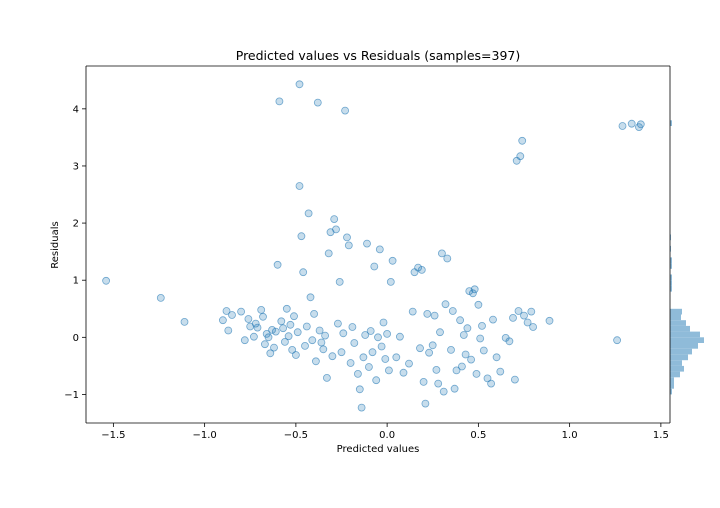  What do you see at coordinates (570, 435) in the screenshot?
I see `x-tick-label: 1.0` at bounding box center [570, 435].